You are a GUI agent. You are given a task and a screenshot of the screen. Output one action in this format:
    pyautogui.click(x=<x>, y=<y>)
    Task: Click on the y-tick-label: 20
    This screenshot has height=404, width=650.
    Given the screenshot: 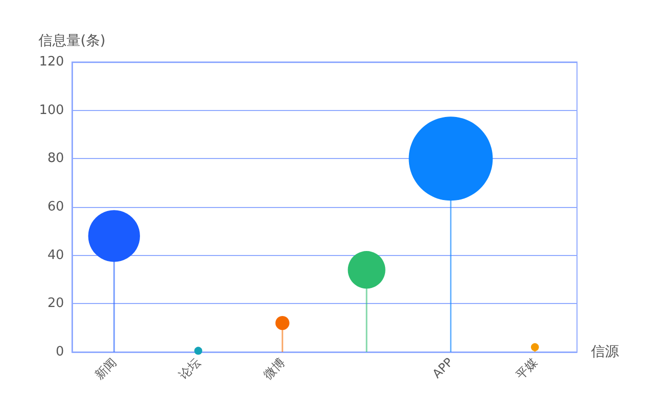 What is the action you would take?
    pyautogui.click(x=55, y=304)
    